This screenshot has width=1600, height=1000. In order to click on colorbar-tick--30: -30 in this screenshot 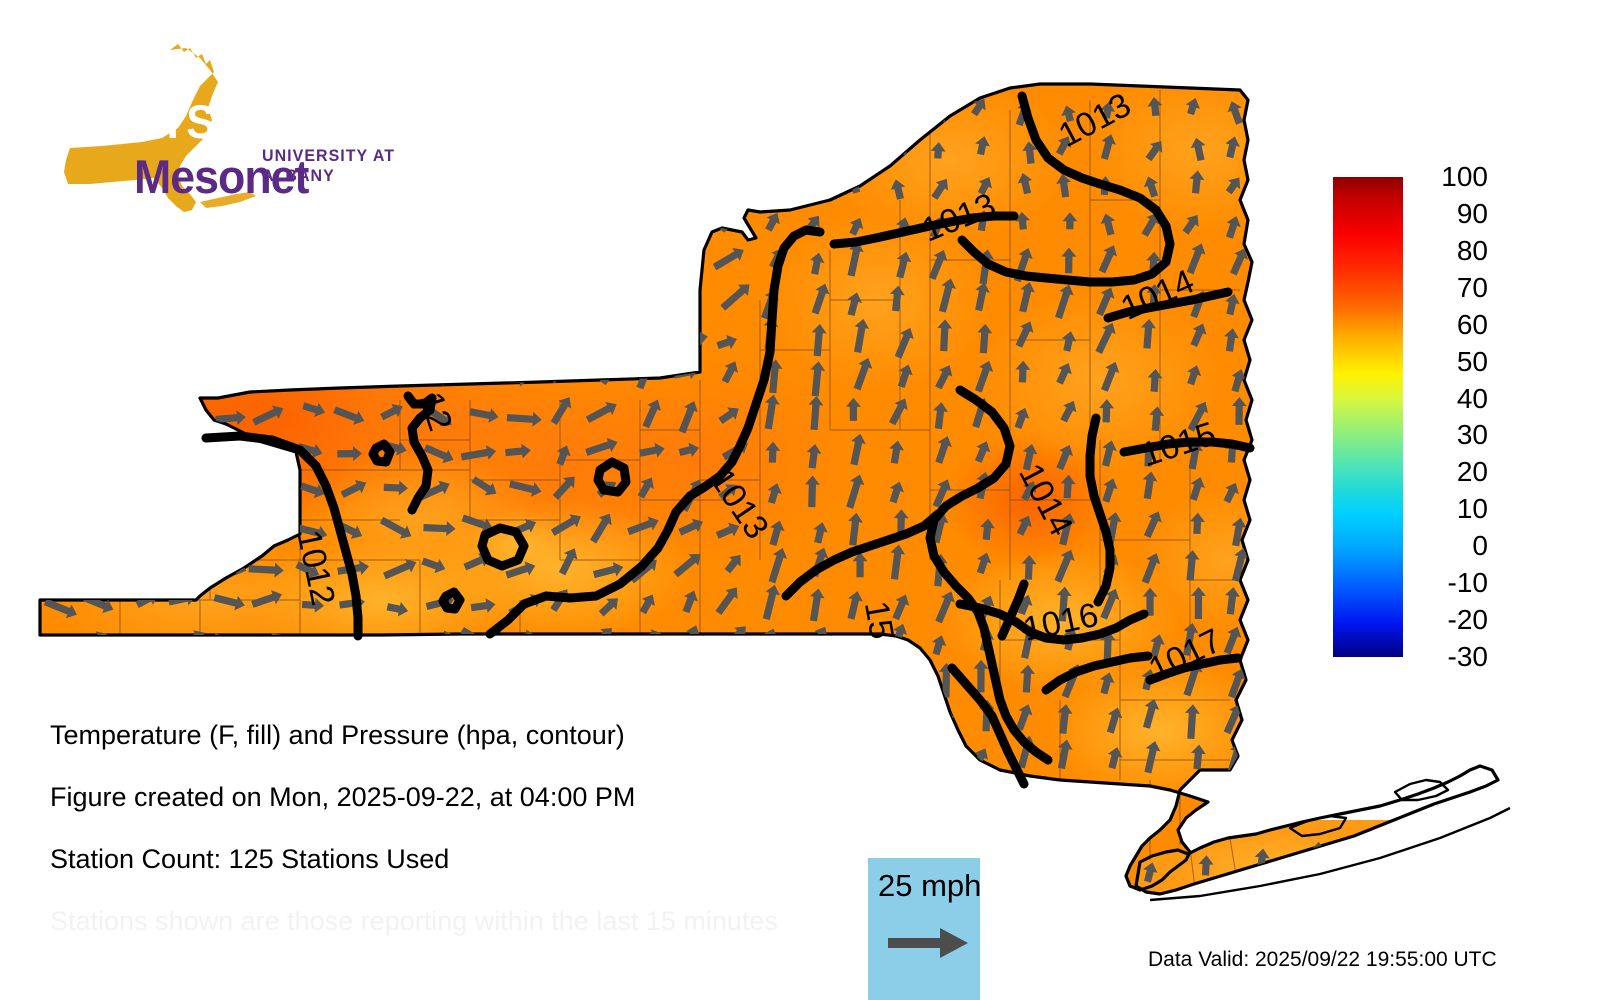, I will do `click(1467, 656)`.